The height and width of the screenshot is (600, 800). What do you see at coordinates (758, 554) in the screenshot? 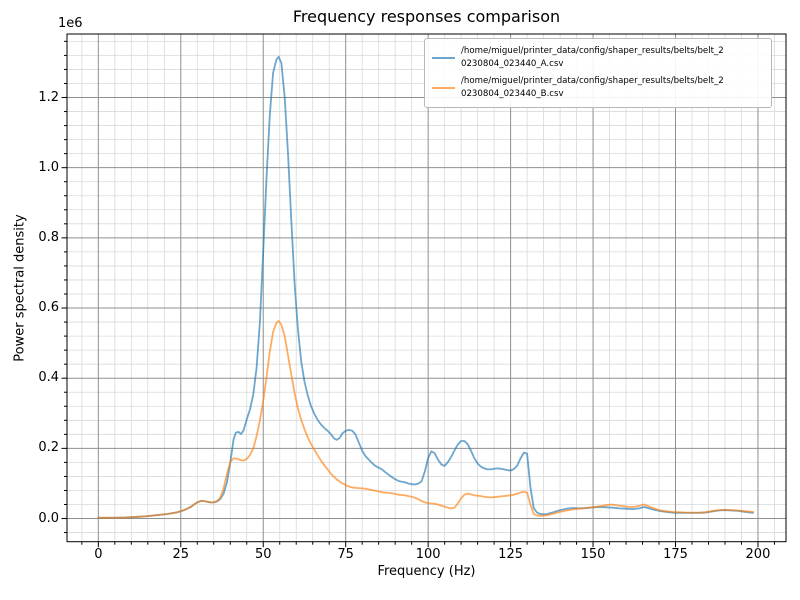
I see `x-tick-label: 200` at bounding box center [758, 554].